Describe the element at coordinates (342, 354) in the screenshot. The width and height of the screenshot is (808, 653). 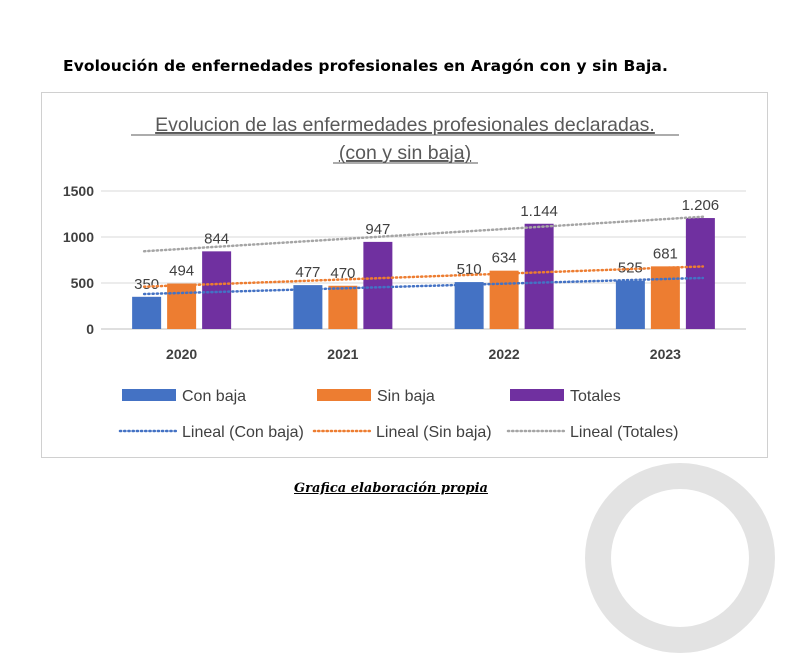
I see `x-tick-label: 2021` at that location.